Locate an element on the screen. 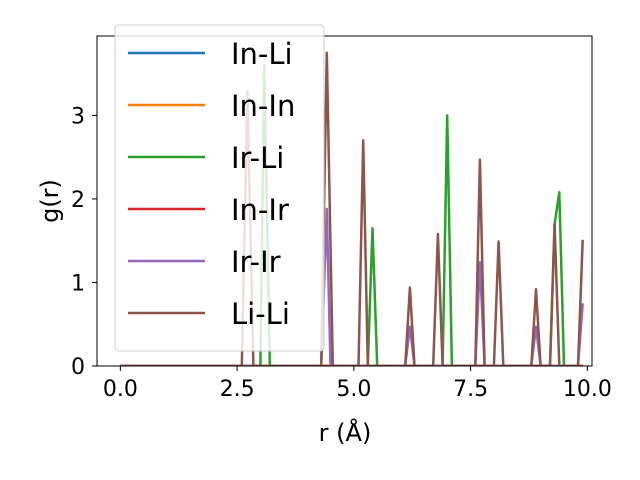 The image size is (640, 480). y-axis: 0 1 2 3 is located at coordinates (84, 242).